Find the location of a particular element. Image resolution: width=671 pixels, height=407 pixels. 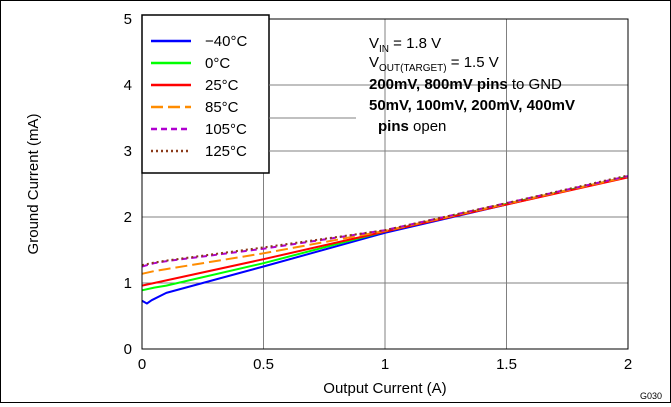

legend-label-4: 105°C is located at coordinates (226, 129).